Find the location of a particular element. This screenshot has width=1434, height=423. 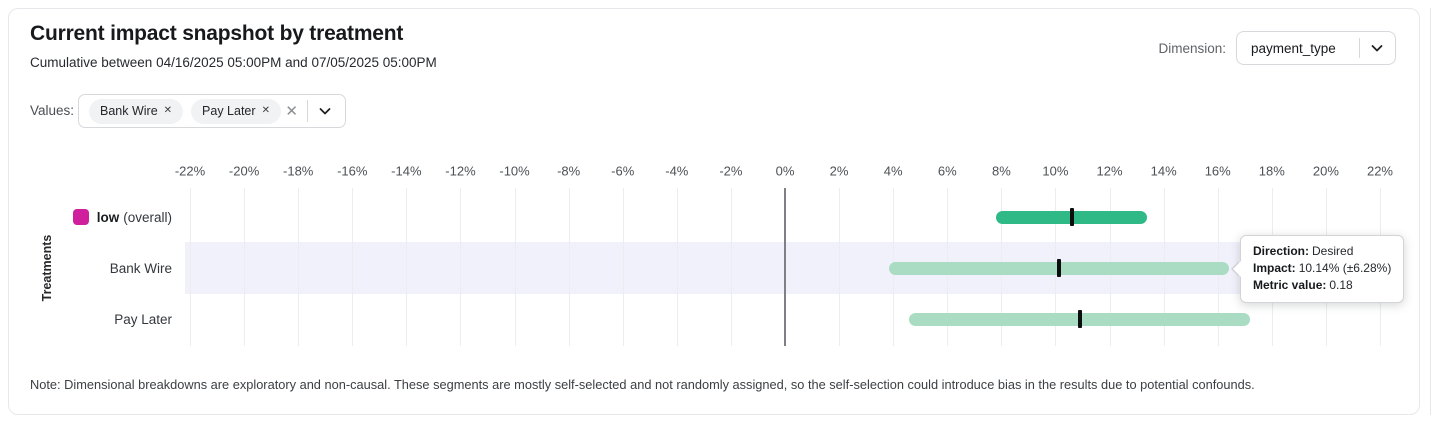

row-label-suffix: (overall) is located at coordinates (147, 217).